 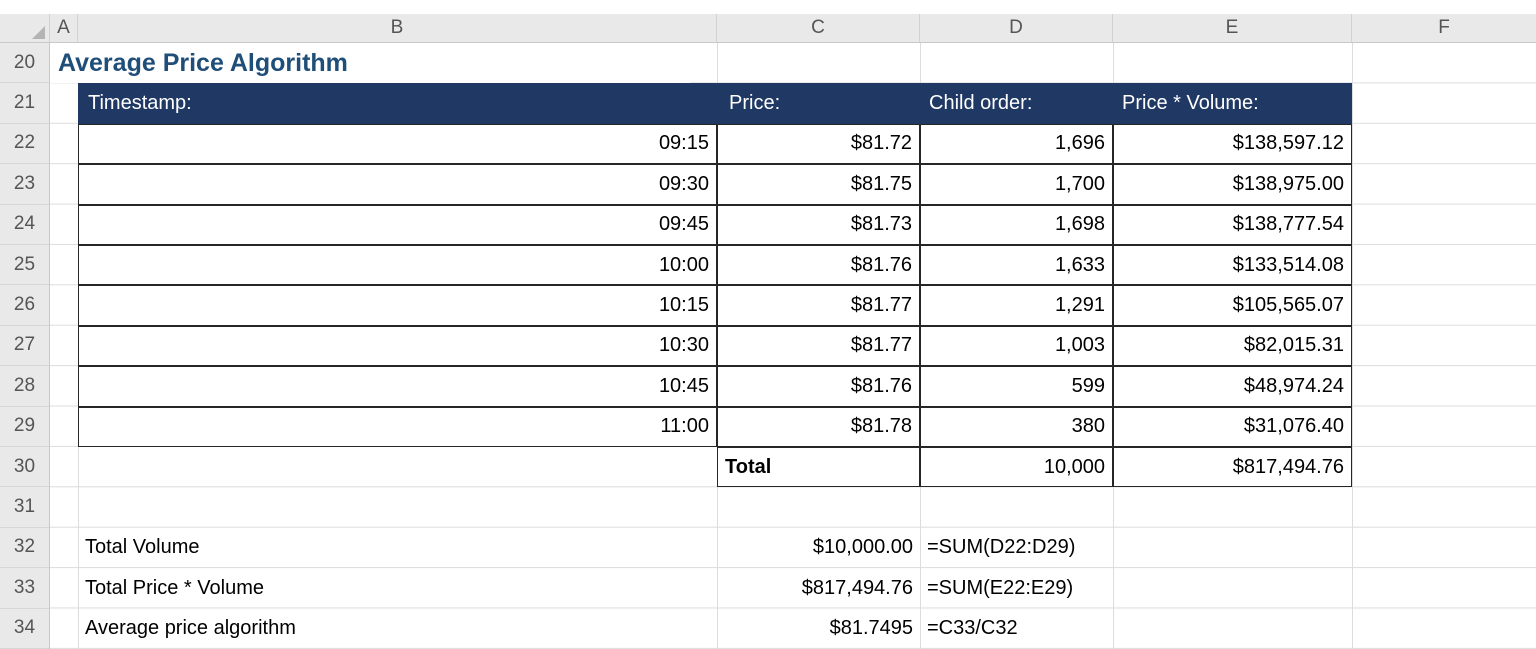 I want to click on row-header-27: 27, so click(x=24, y=346).